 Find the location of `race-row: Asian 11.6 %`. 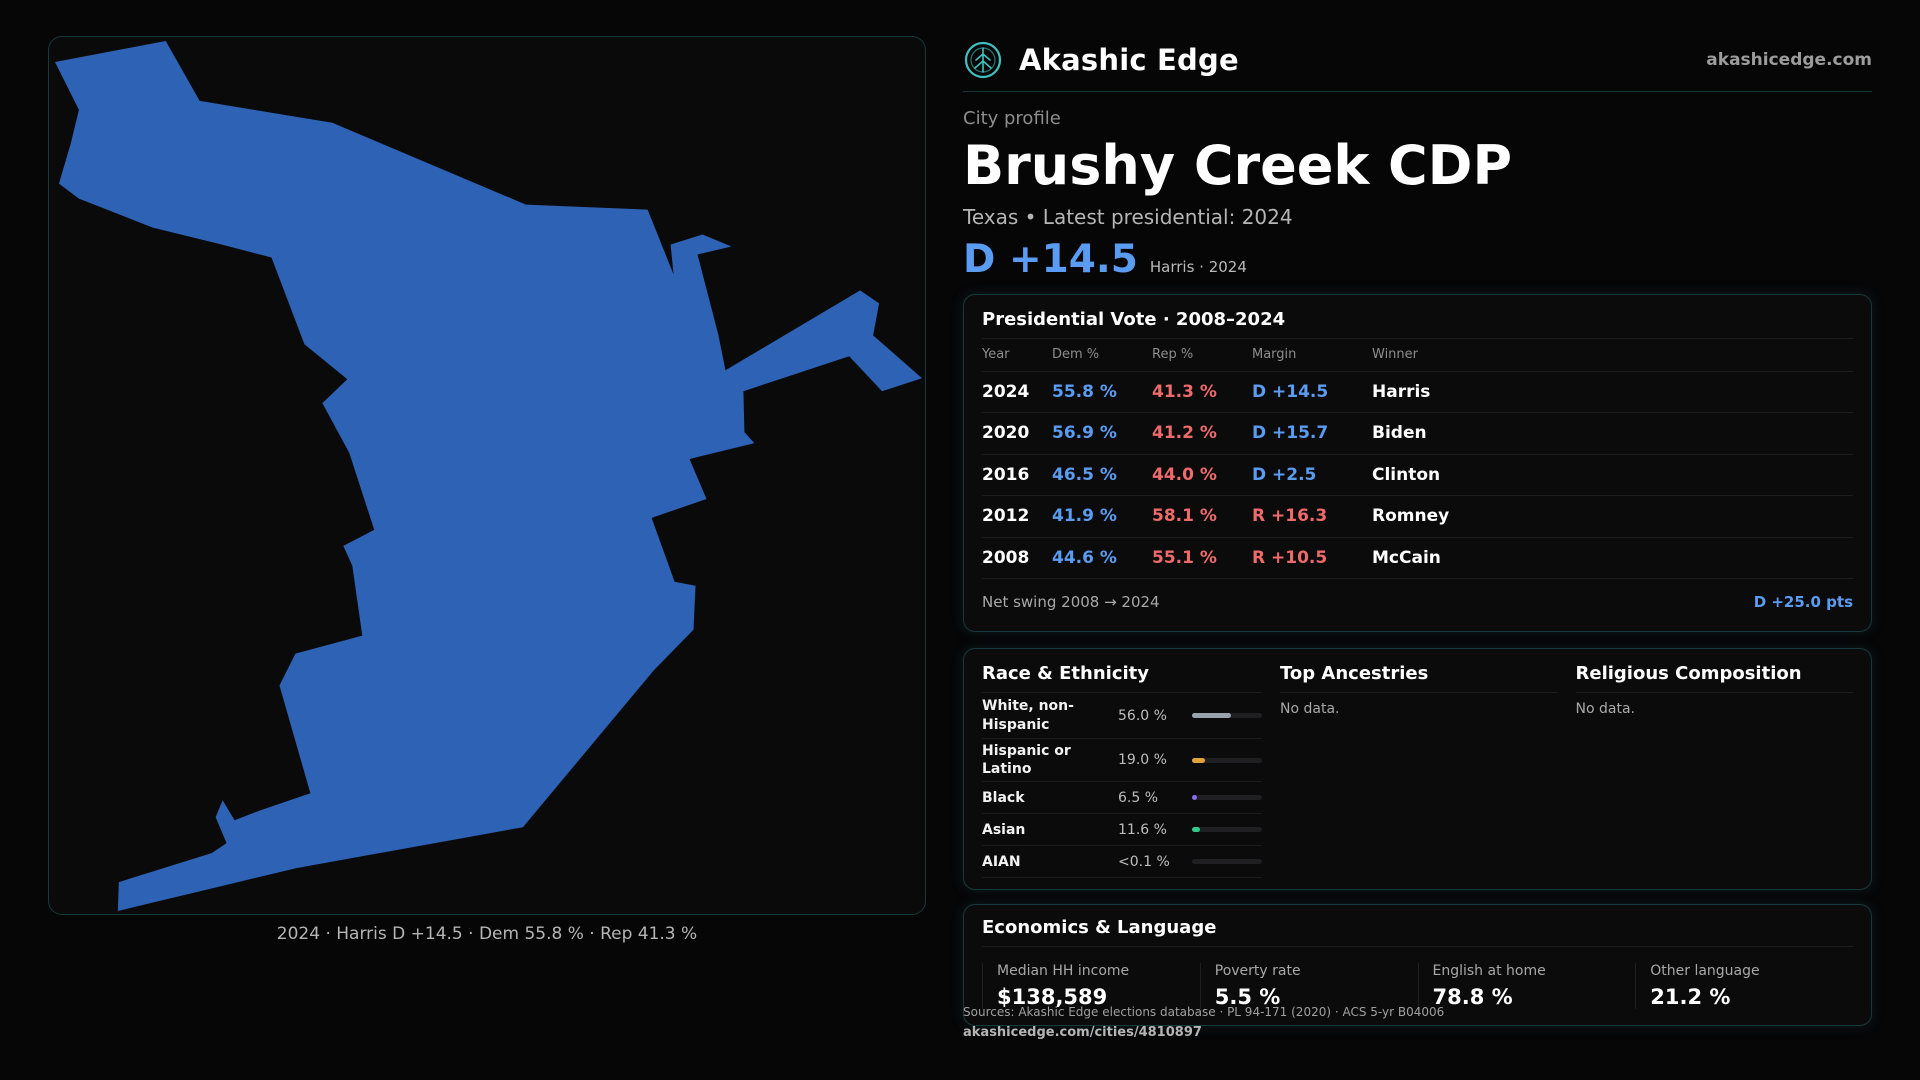

race-row: Asian 11.6 % is located at coordinates (1122, 830).